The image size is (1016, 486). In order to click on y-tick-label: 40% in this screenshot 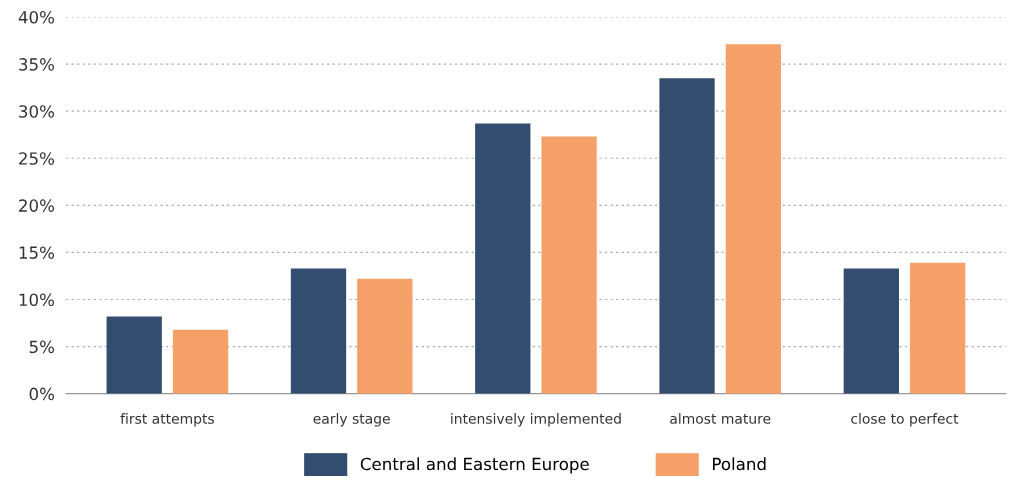, I will do `click(36, 17)`.